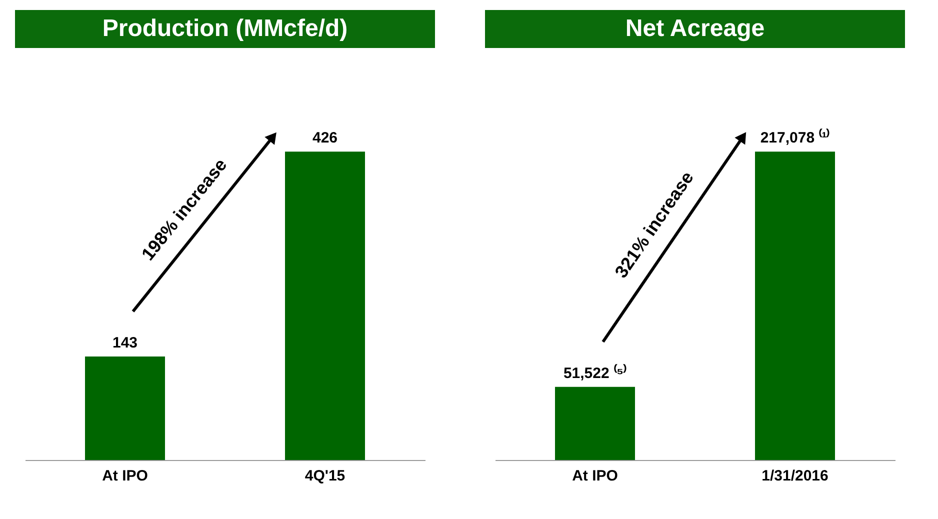  What do you see at coordinates (795, 476) in the screenshot?
I see `x-tick-label: 1/31/2016` at bounding box center [795, 476].